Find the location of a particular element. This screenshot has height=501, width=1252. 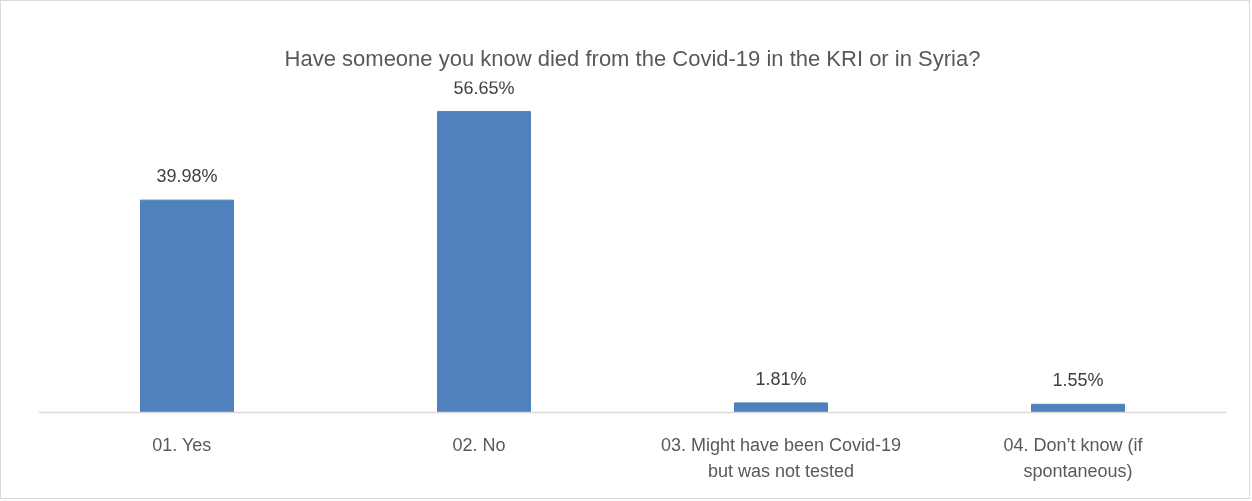

x-tick-label: 02. No is located at coordinates (479, 444).